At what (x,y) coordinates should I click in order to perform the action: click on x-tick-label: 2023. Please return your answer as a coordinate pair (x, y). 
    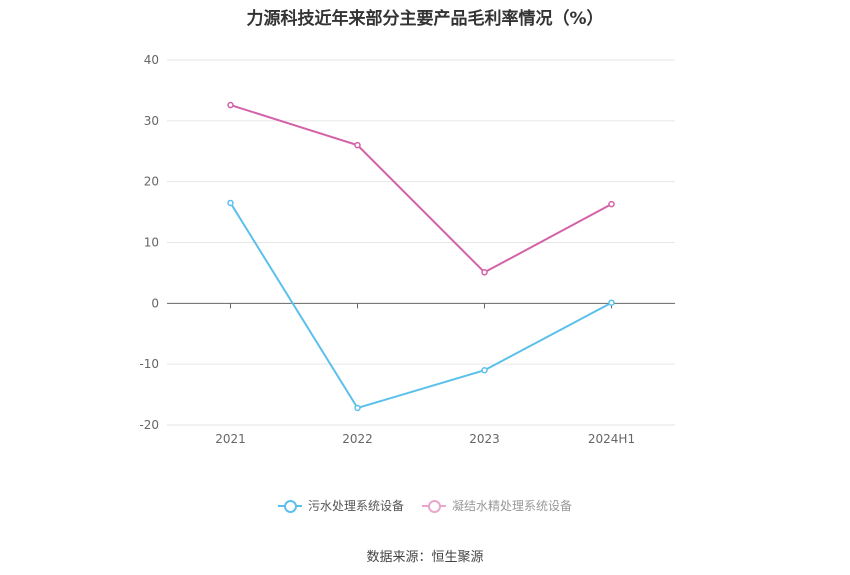
    Looking at the image, I should click on (484, 439).